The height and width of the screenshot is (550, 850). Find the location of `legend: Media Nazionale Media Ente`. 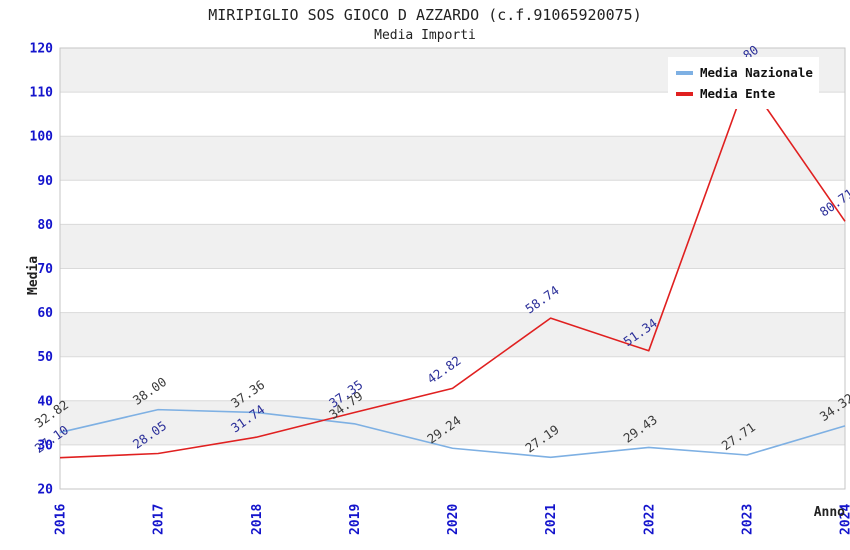

legend: Media Nazionale Media Ente is located at coordinates (743, 83).